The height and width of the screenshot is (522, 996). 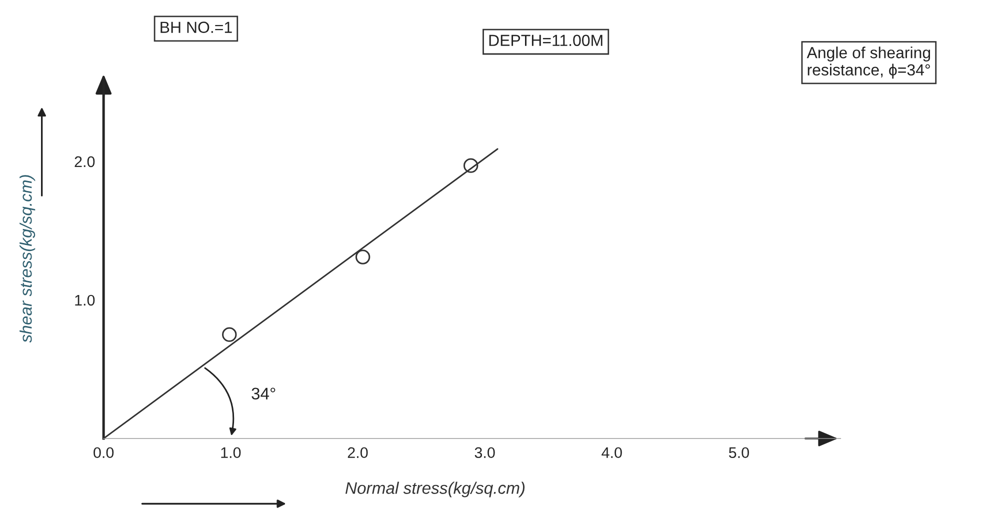 What do you see at coordinates (612, 452) in the screenshot?
I see `x-tick-label: 4.0` at bounding box center [612, 452].